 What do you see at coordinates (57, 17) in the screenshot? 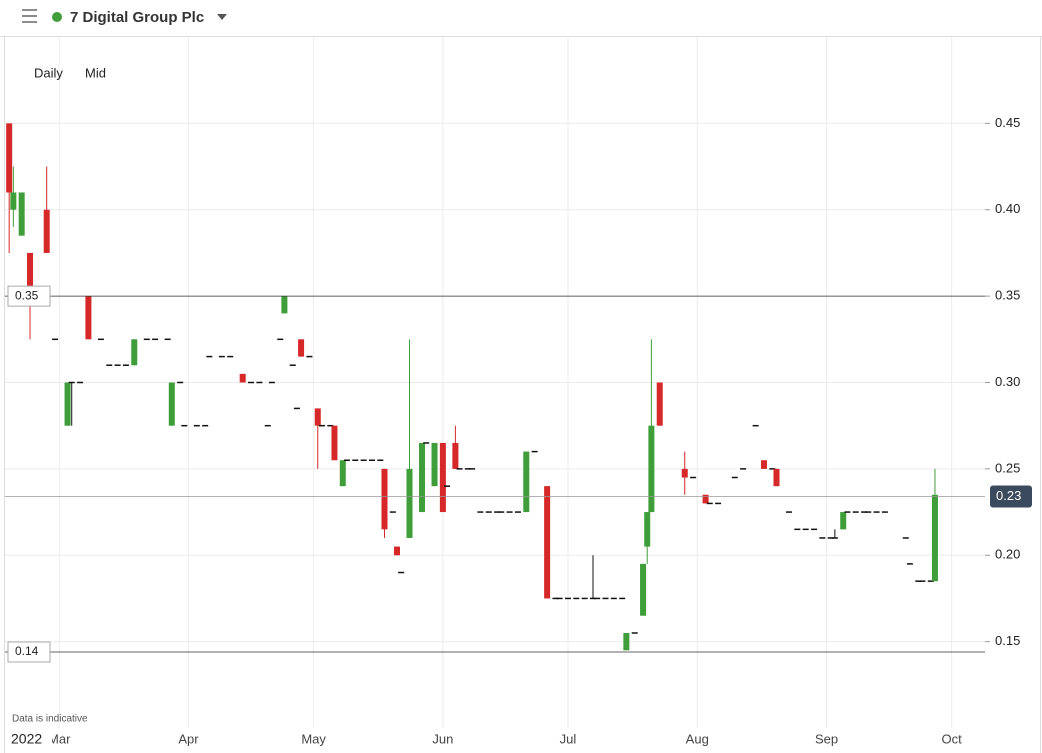
I see `status-dot` at bounding box center [57, 17].